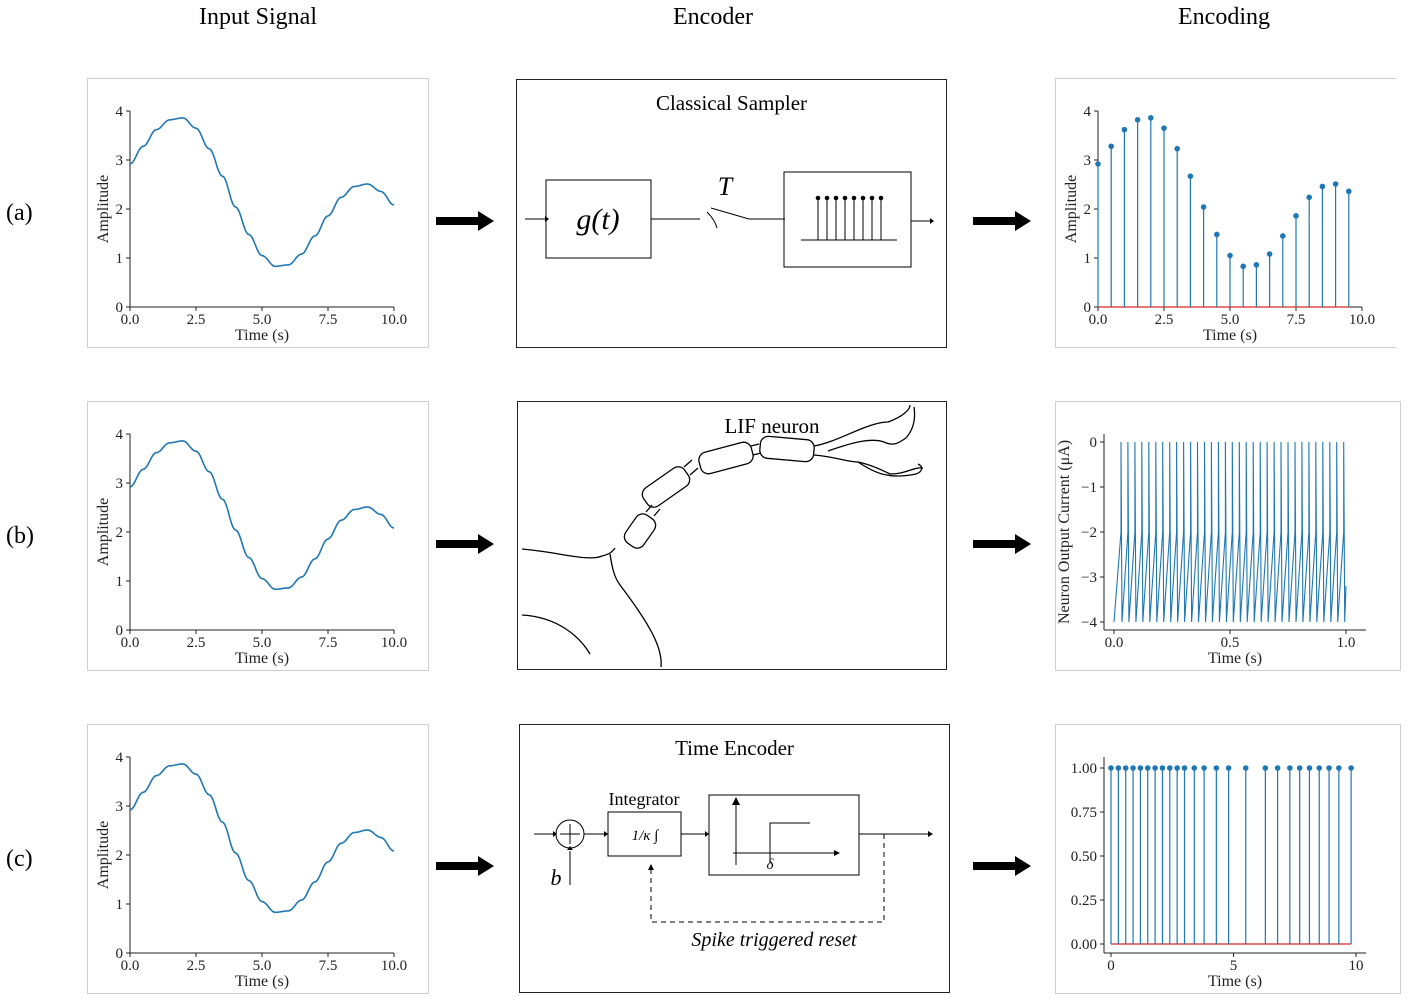 The image size is (1414, 998). I want to click on encoder-title: LIF neuron, so click(772, 426).